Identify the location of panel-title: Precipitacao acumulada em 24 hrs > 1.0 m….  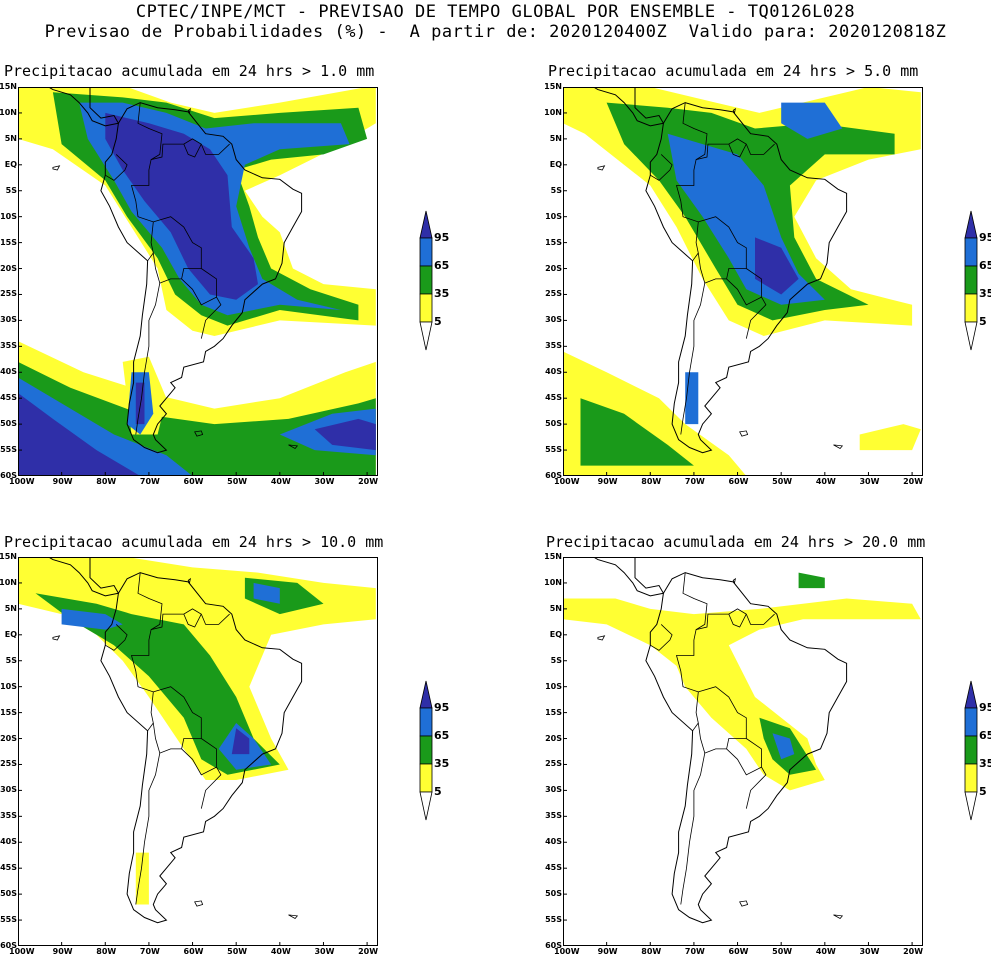
(189, 71).